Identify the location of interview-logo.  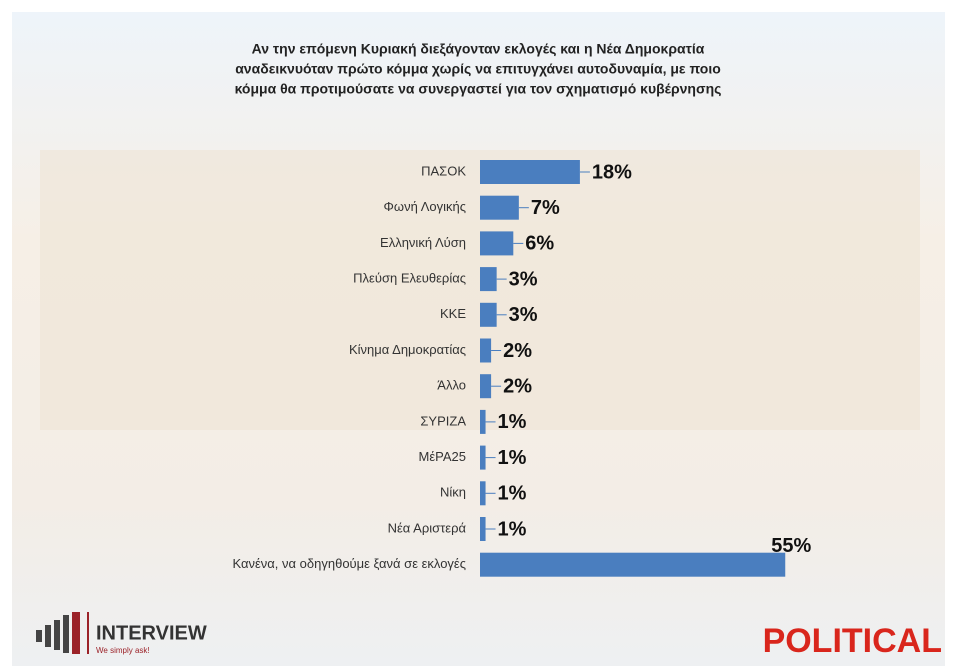
(62, 633).